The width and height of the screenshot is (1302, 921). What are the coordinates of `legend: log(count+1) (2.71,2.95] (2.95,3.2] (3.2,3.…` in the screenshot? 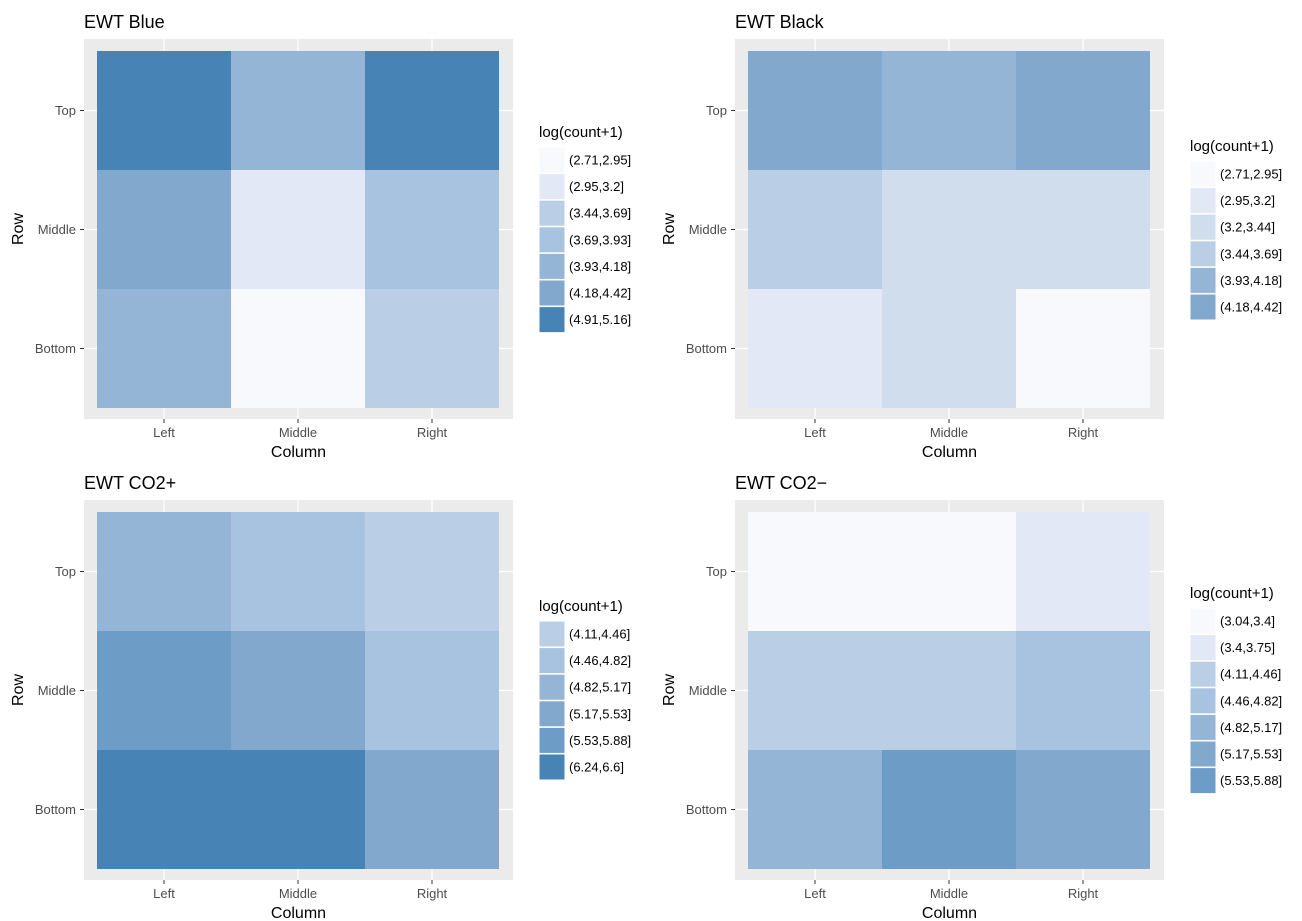 It's located at (1235, 229).